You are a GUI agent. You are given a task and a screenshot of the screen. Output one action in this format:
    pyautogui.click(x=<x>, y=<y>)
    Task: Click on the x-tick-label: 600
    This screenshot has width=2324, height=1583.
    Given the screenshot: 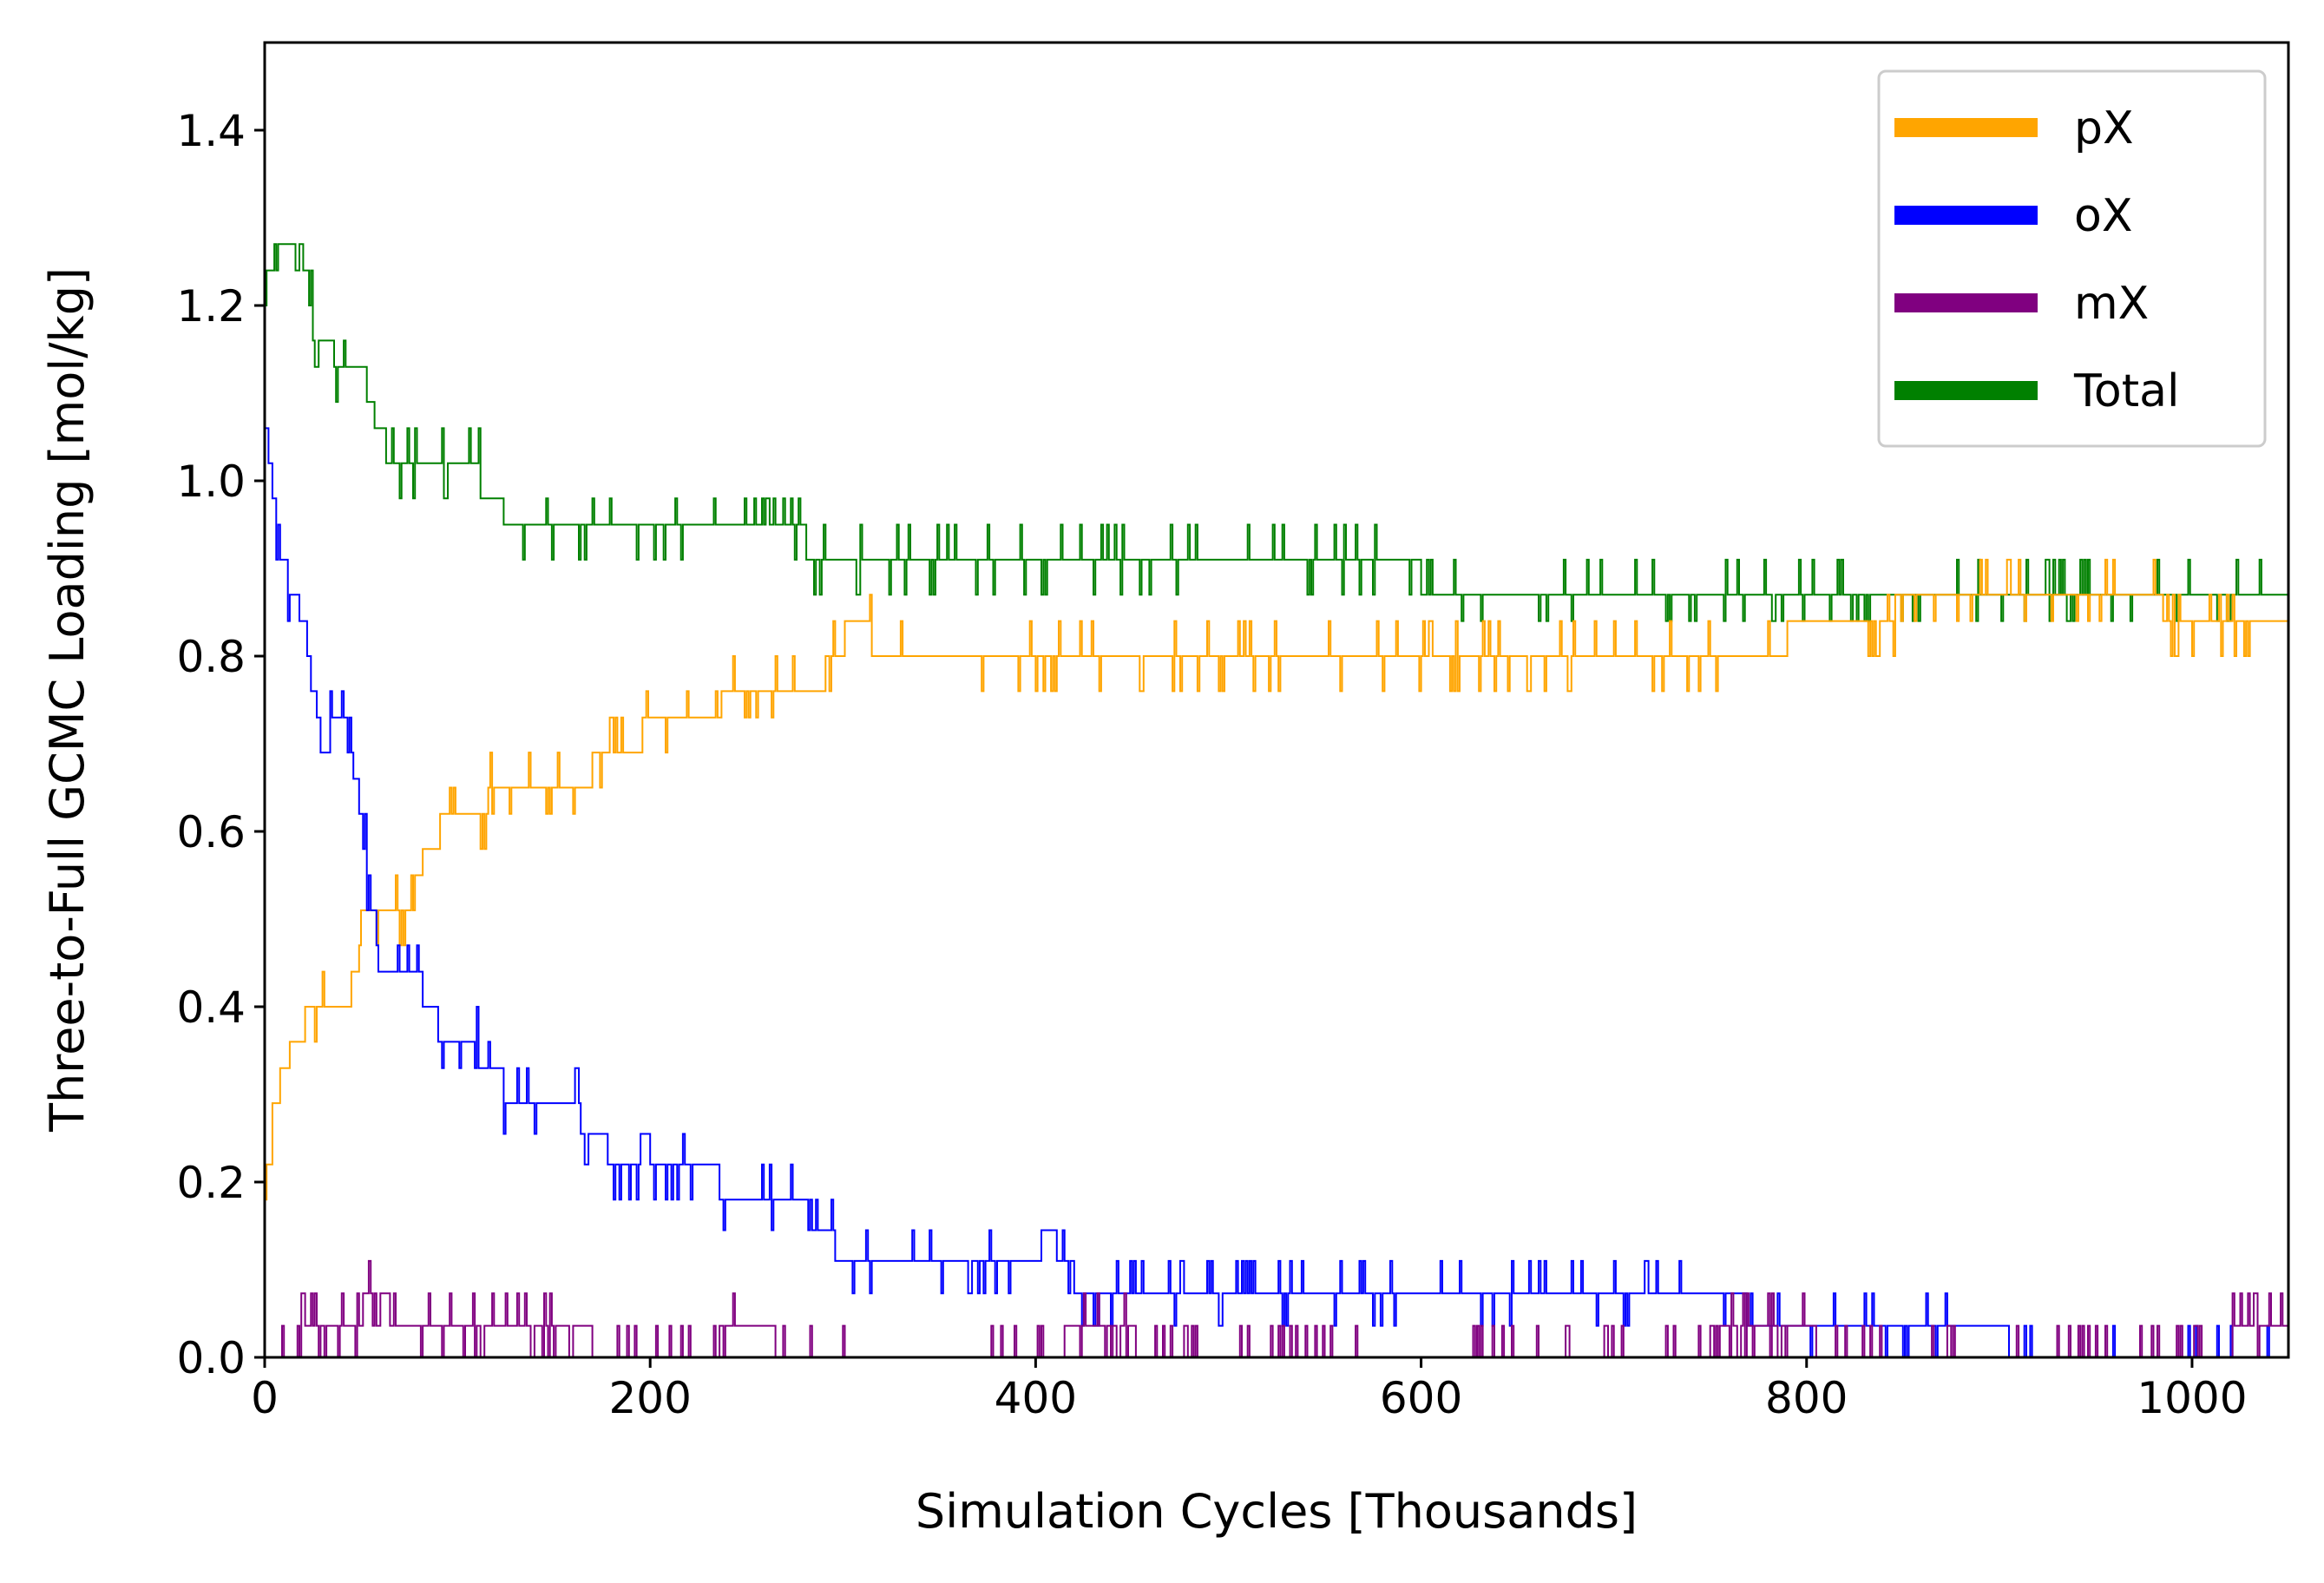 What is the action you would take?
    pyautogui.click(x=1421, y=1398)
    